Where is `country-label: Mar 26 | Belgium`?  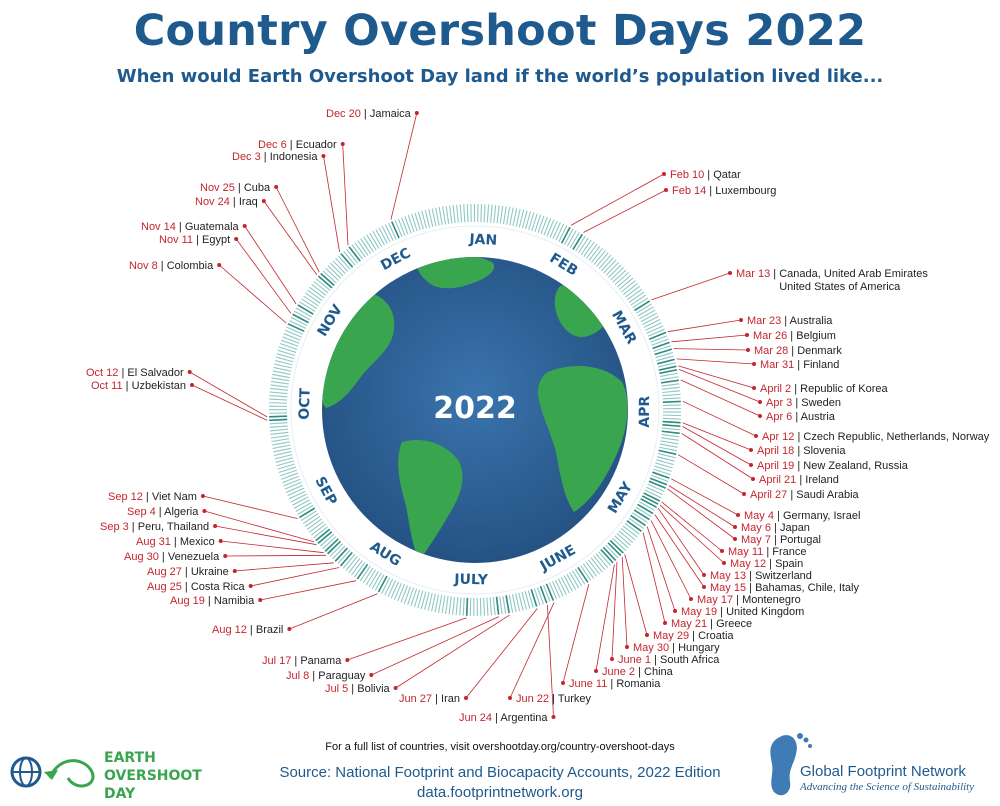
country-label: Mar 26 | Belgium is located at coordinates (794, 336).